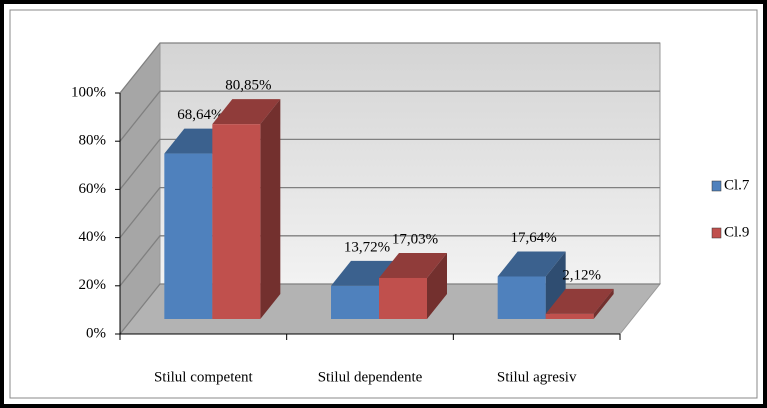 The width and height of the screenshot is (767, 408). Describe the element at coordinates (93, 189) in the screenshot. I see `y-tick-label: 60%` at that location.